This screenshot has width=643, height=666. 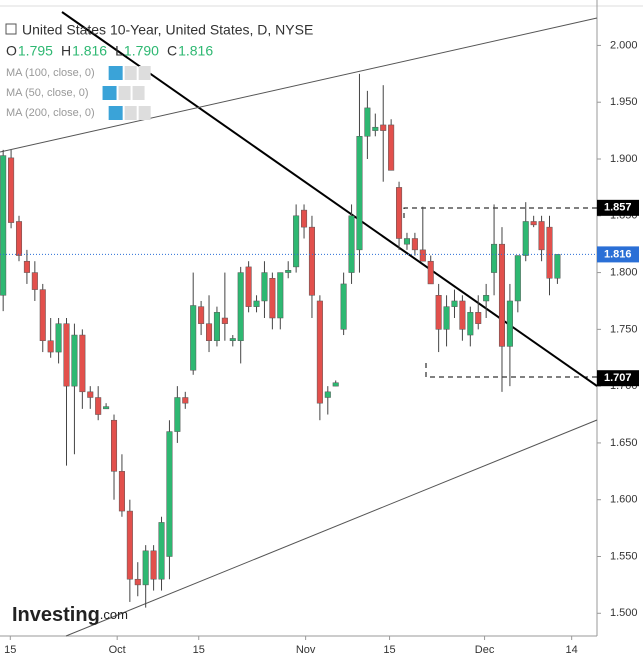 What do you see at coordinates (50, 73) in the screenshot?
I see `indicator-label: MA (100, close, 0)` at bounding box center [50, 73].